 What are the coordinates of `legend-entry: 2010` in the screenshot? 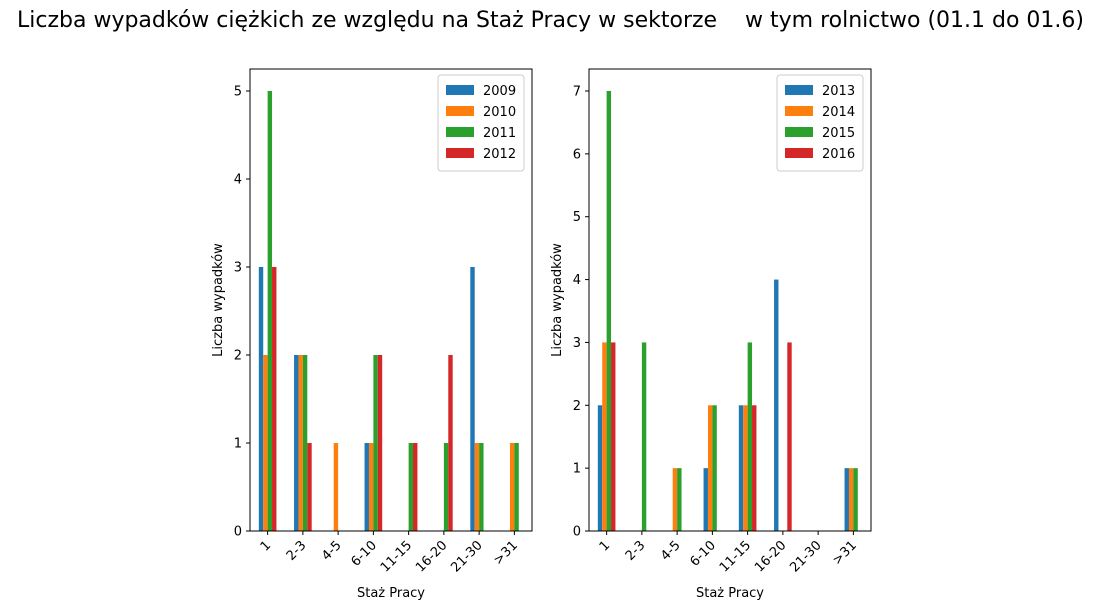 It's located at (499, 112).